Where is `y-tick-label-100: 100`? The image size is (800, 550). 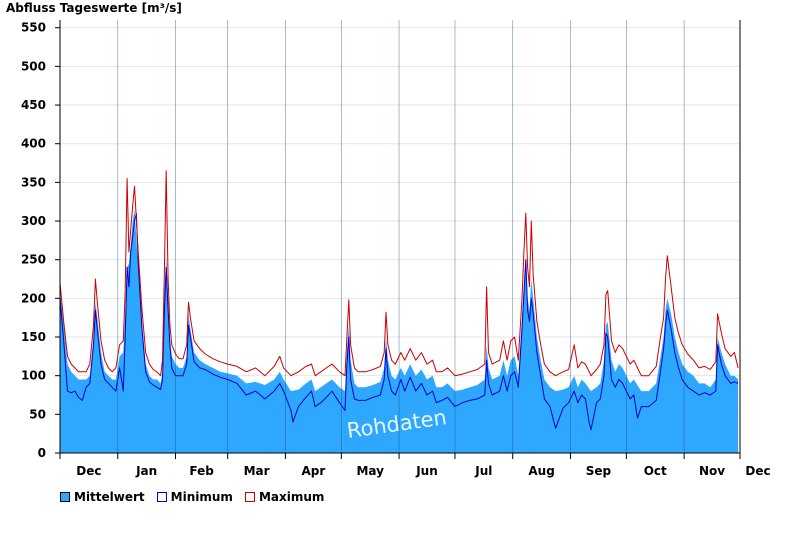 y-tick-label-100: 100 is located at coordinates (33, 376).